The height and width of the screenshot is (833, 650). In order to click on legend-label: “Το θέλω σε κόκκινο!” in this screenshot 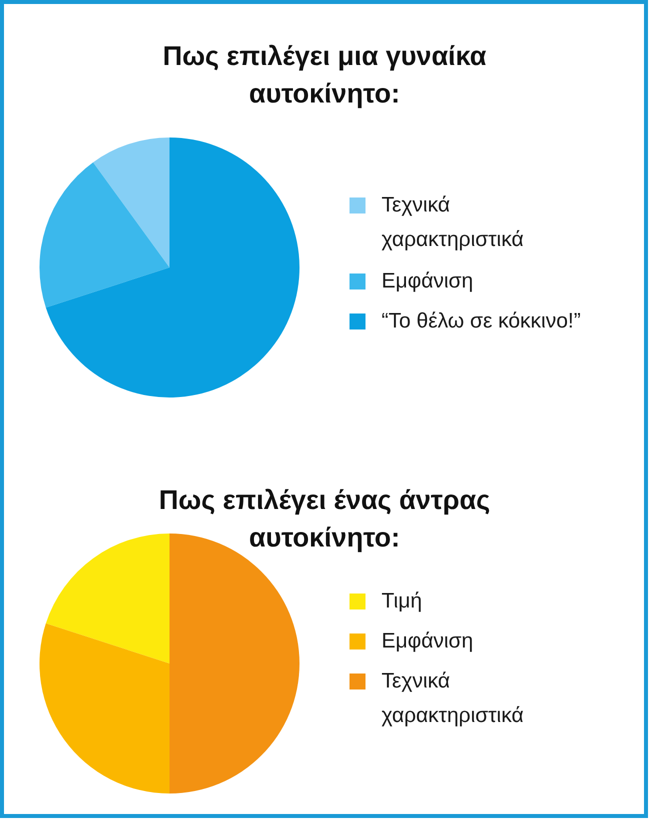, I will do `click(481, 321)`.